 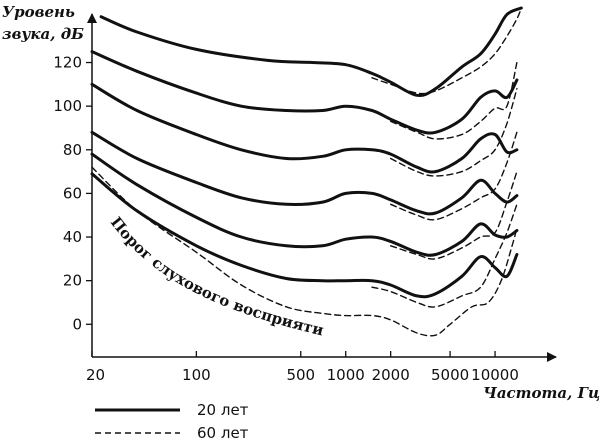 What do you see at coordinates (223, 433) in the screenshot?
I see `legend-label-dashed: 60 лет` at bounding box center [223, 433].